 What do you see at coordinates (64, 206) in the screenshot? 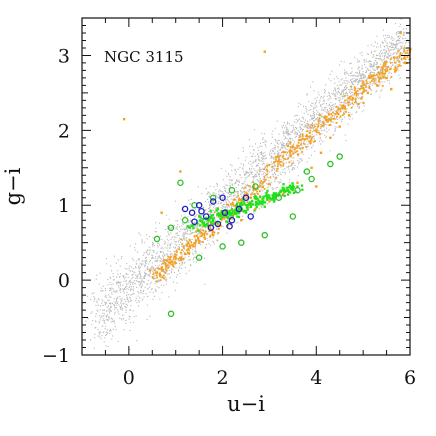
I see `y-tick-label: 1` at bounding box center [64, 206].